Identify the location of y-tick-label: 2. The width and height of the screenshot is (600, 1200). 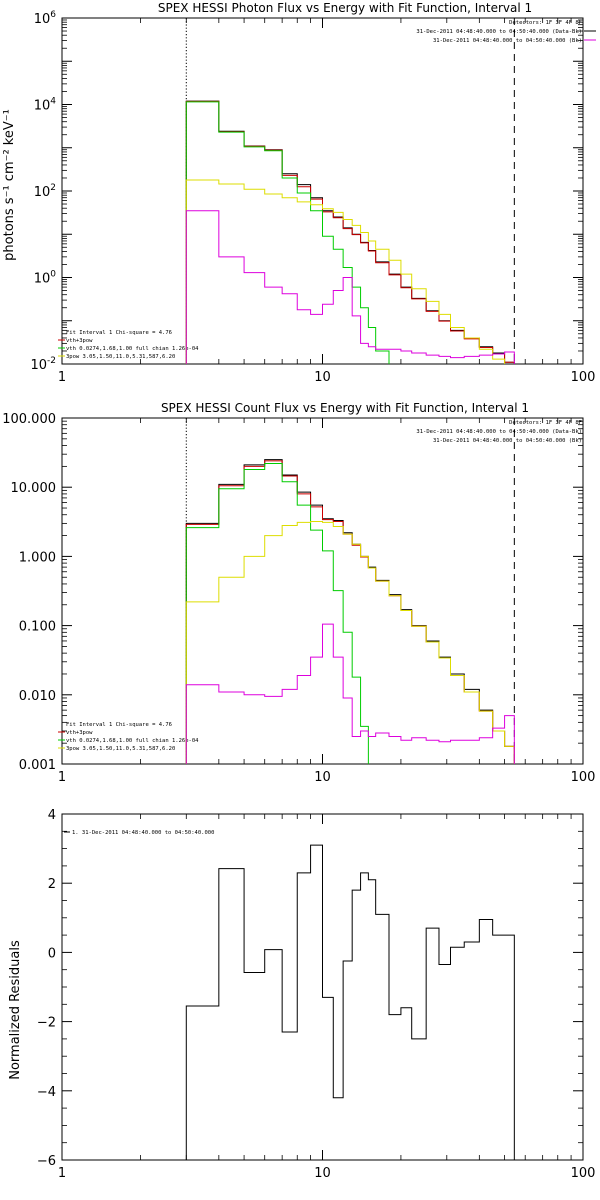
(52, 884).